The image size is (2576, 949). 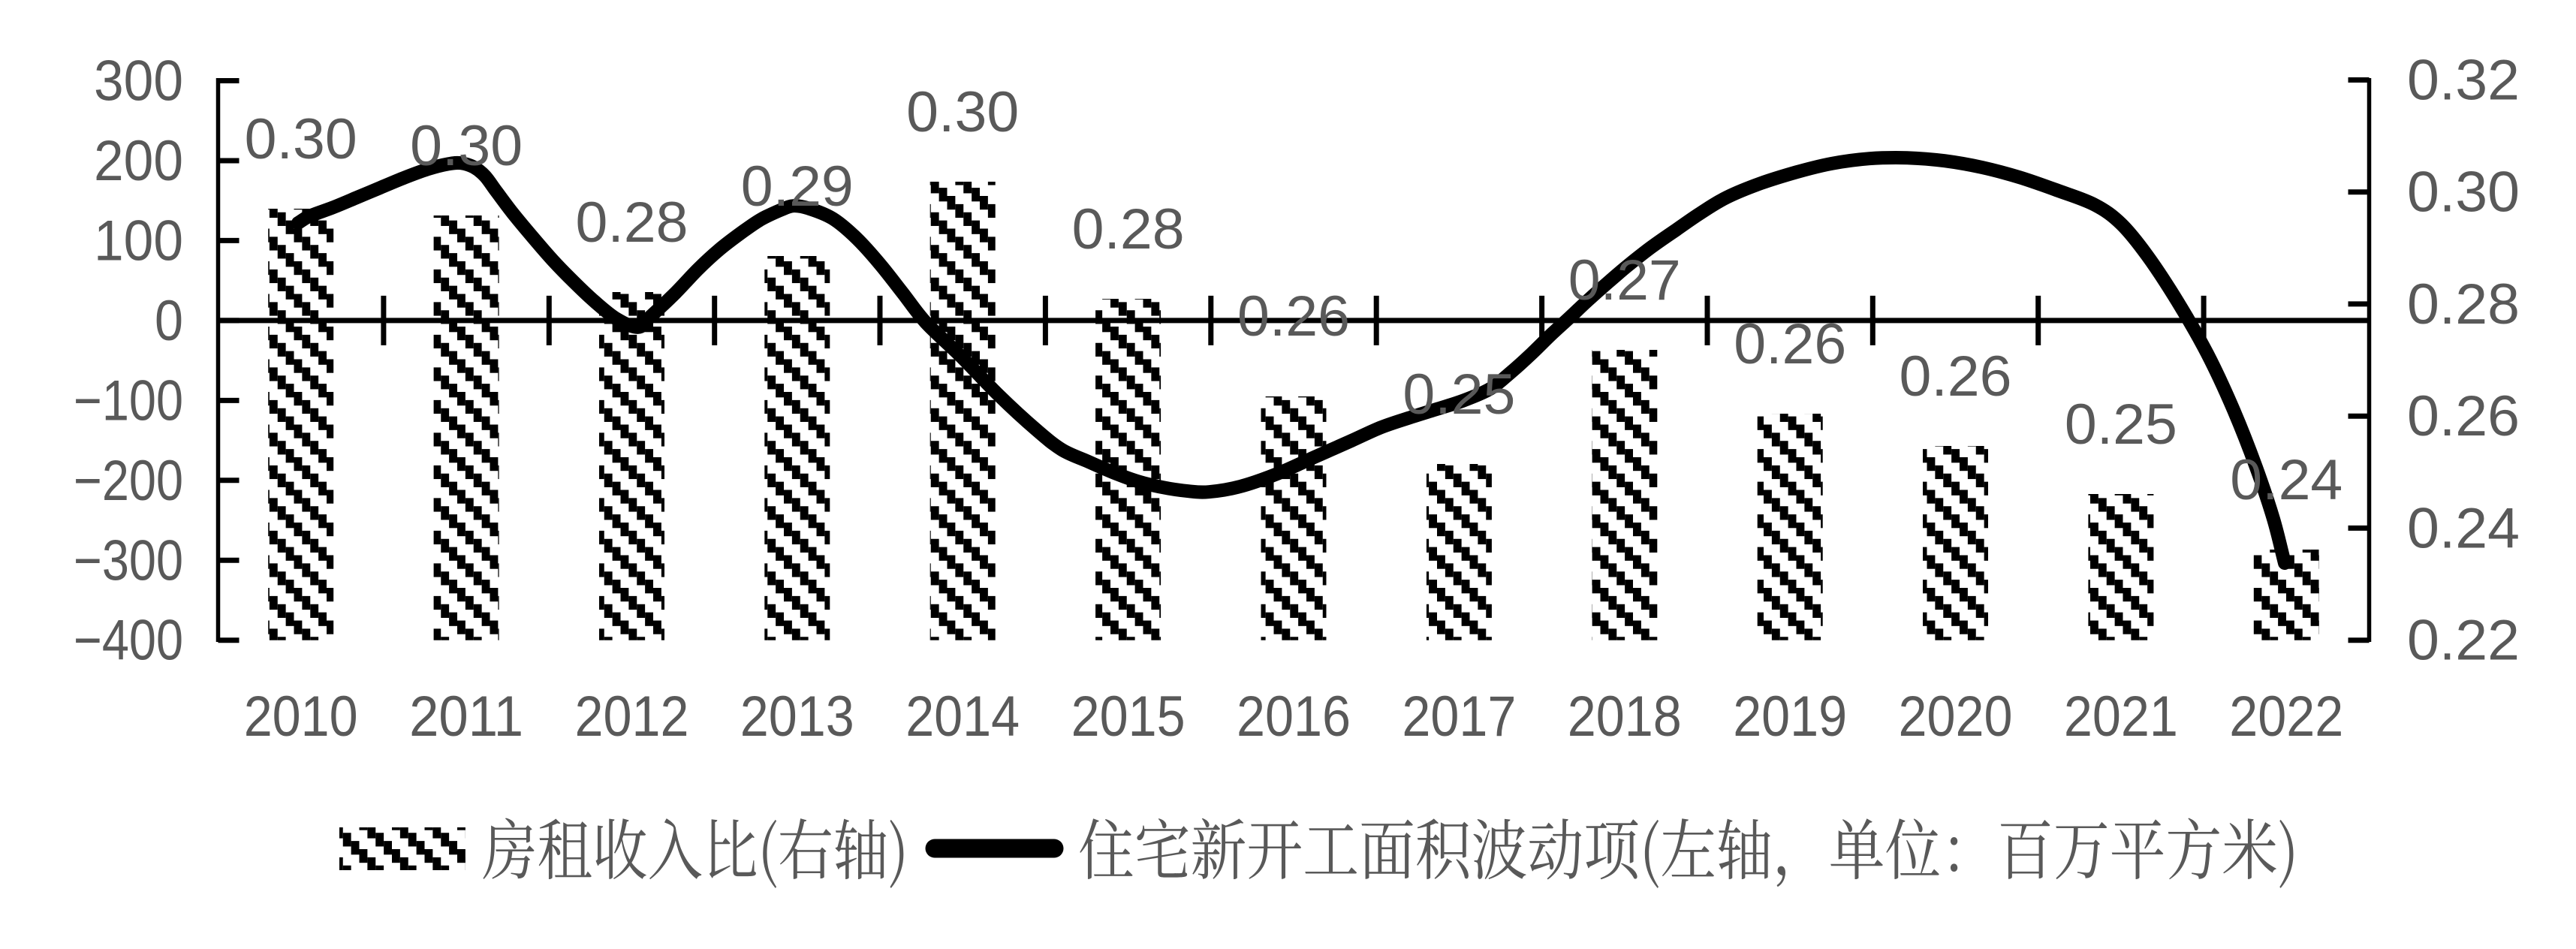 I want to click on svg-text: 0.27, so click(x=1624, y=280).